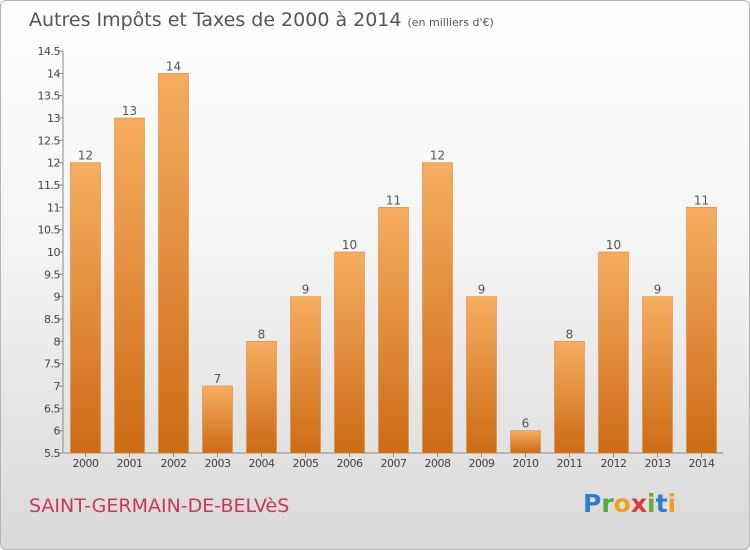 The image size is (750, 550). I want to click on bar-2010, so click(525, 442).